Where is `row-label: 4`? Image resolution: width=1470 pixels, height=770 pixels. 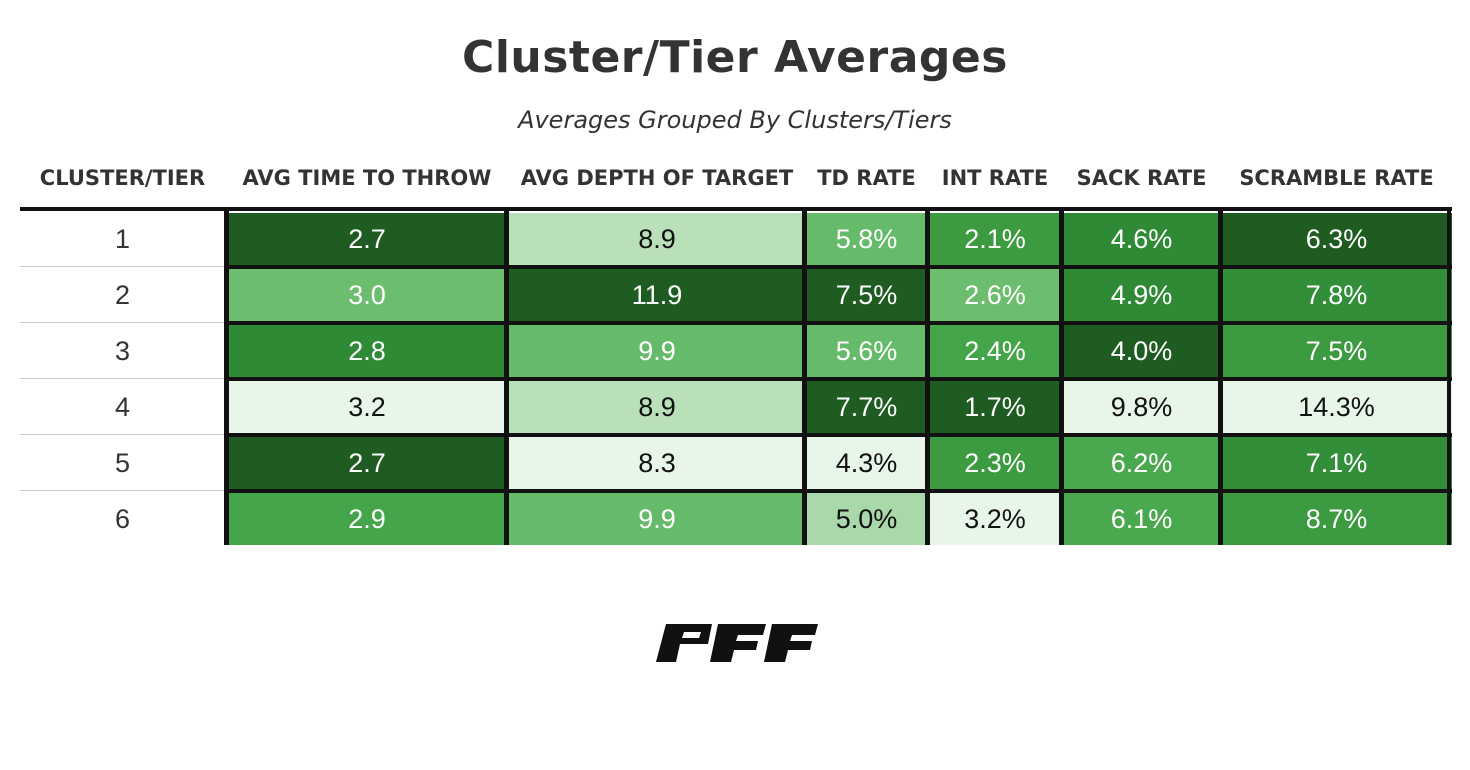
row-label: 4 is located at coordinates (122, 407).